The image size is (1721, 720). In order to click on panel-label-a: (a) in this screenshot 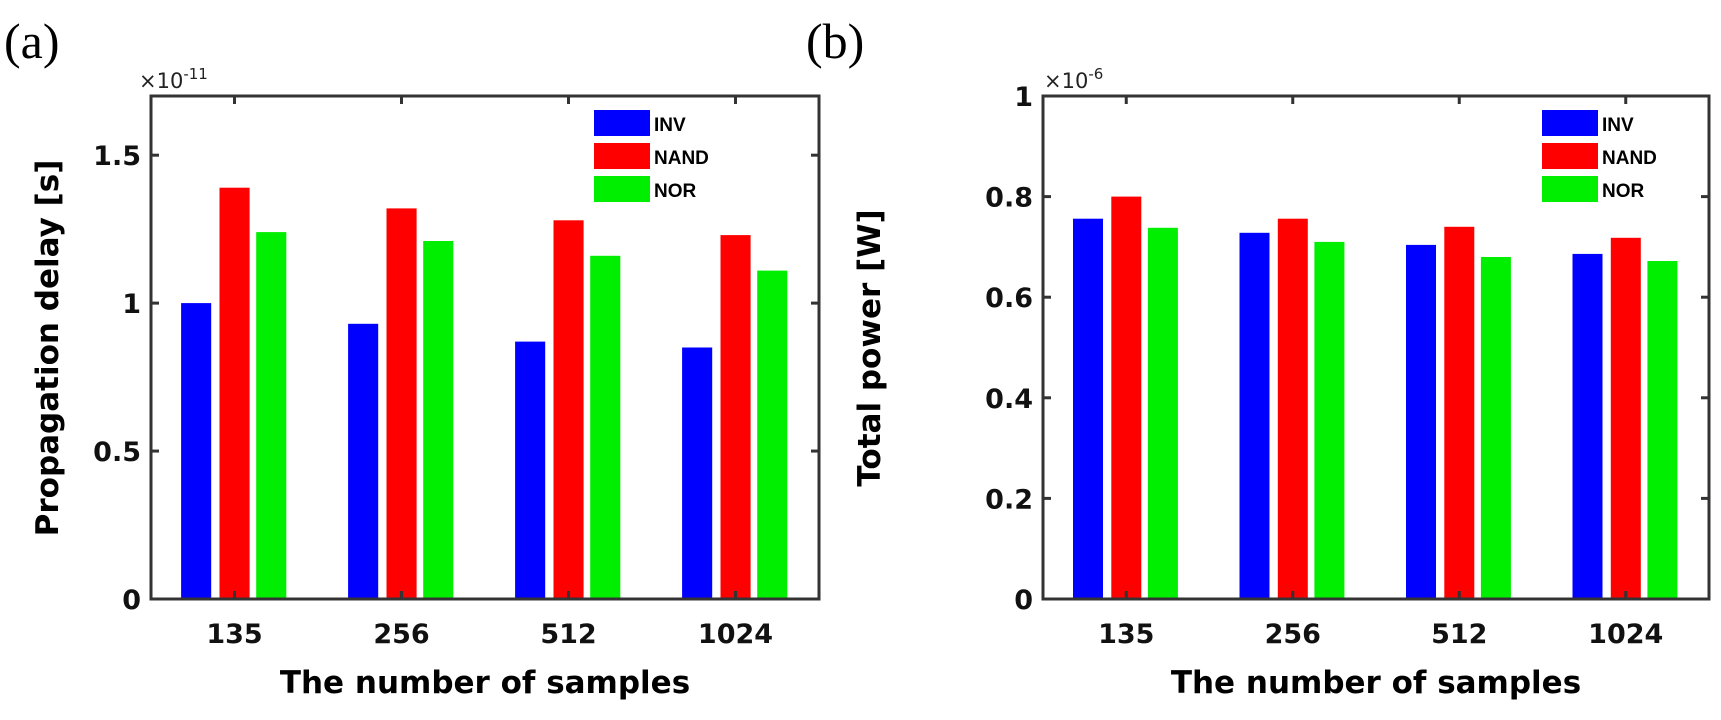, I will do `click(32, 41)`.